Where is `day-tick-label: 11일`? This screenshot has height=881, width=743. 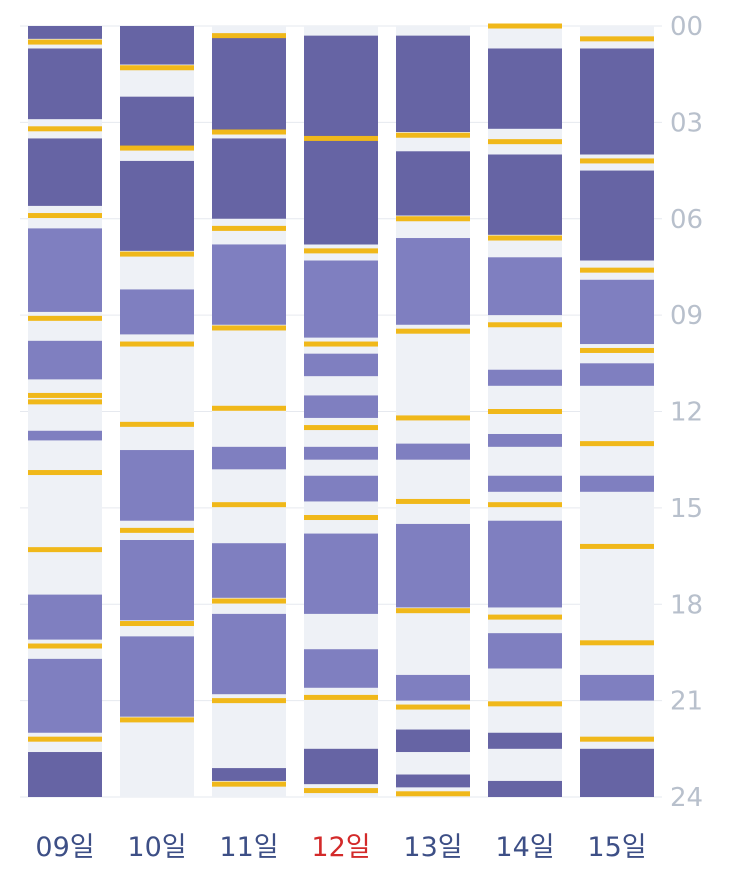
day-tick-label: 11일 is located at coordinates (248, 847).